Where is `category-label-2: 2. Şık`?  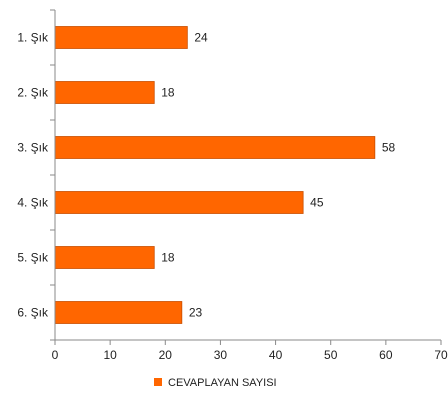
category-label-2: 2. Şık is located at coordinates (33, 93).